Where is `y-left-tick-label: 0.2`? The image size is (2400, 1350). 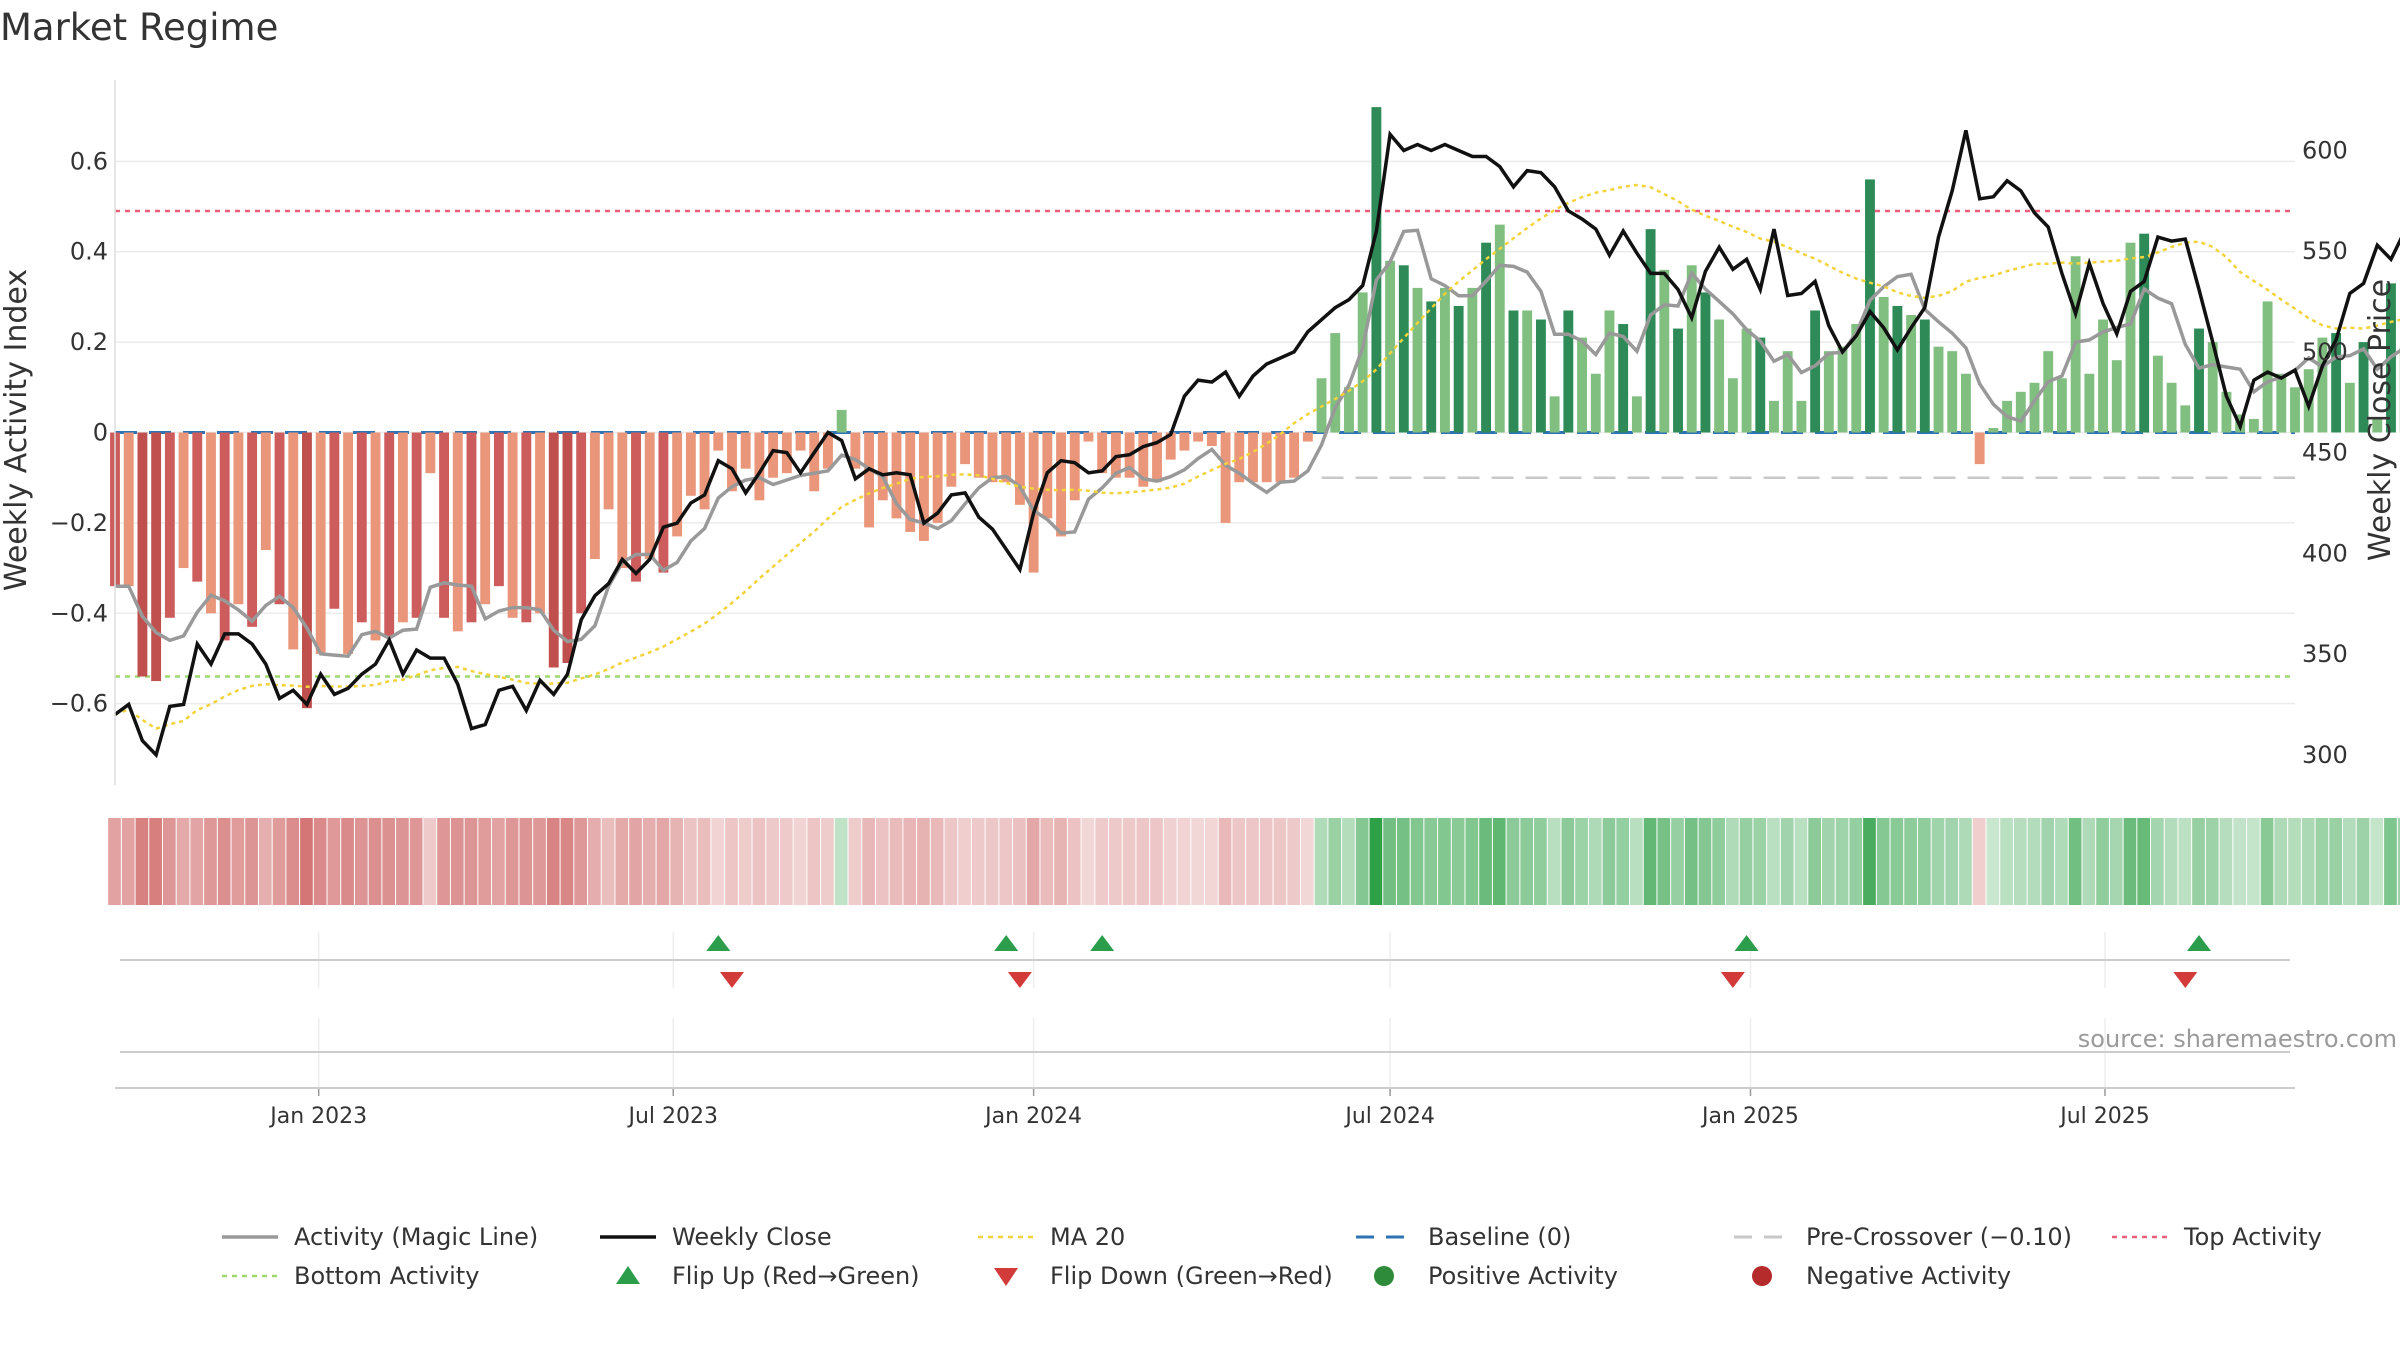
y-left-tick-label: 0.2 is located at coordinates (89, 342).